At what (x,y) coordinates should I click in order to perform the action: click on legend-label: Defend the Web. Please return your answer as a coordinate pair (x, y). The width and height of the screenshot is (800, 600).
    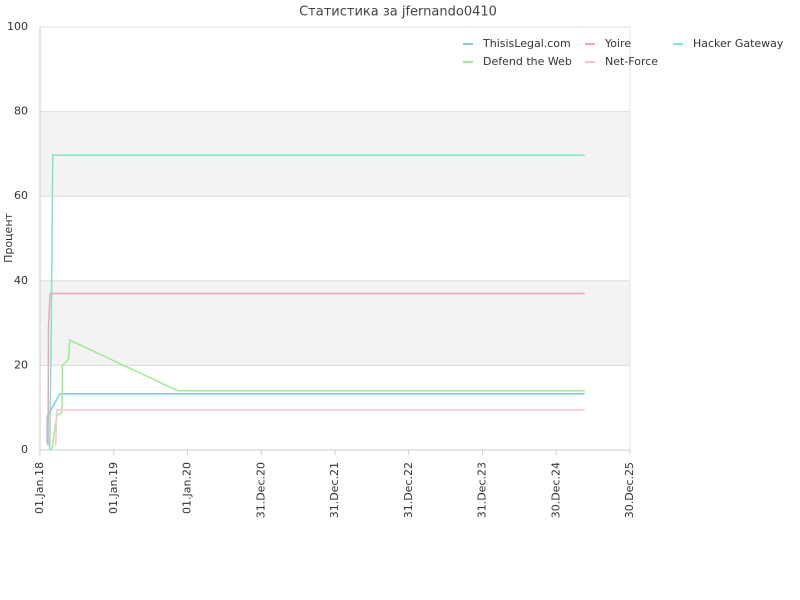
    Looking at the image, I should click on (527, 61).